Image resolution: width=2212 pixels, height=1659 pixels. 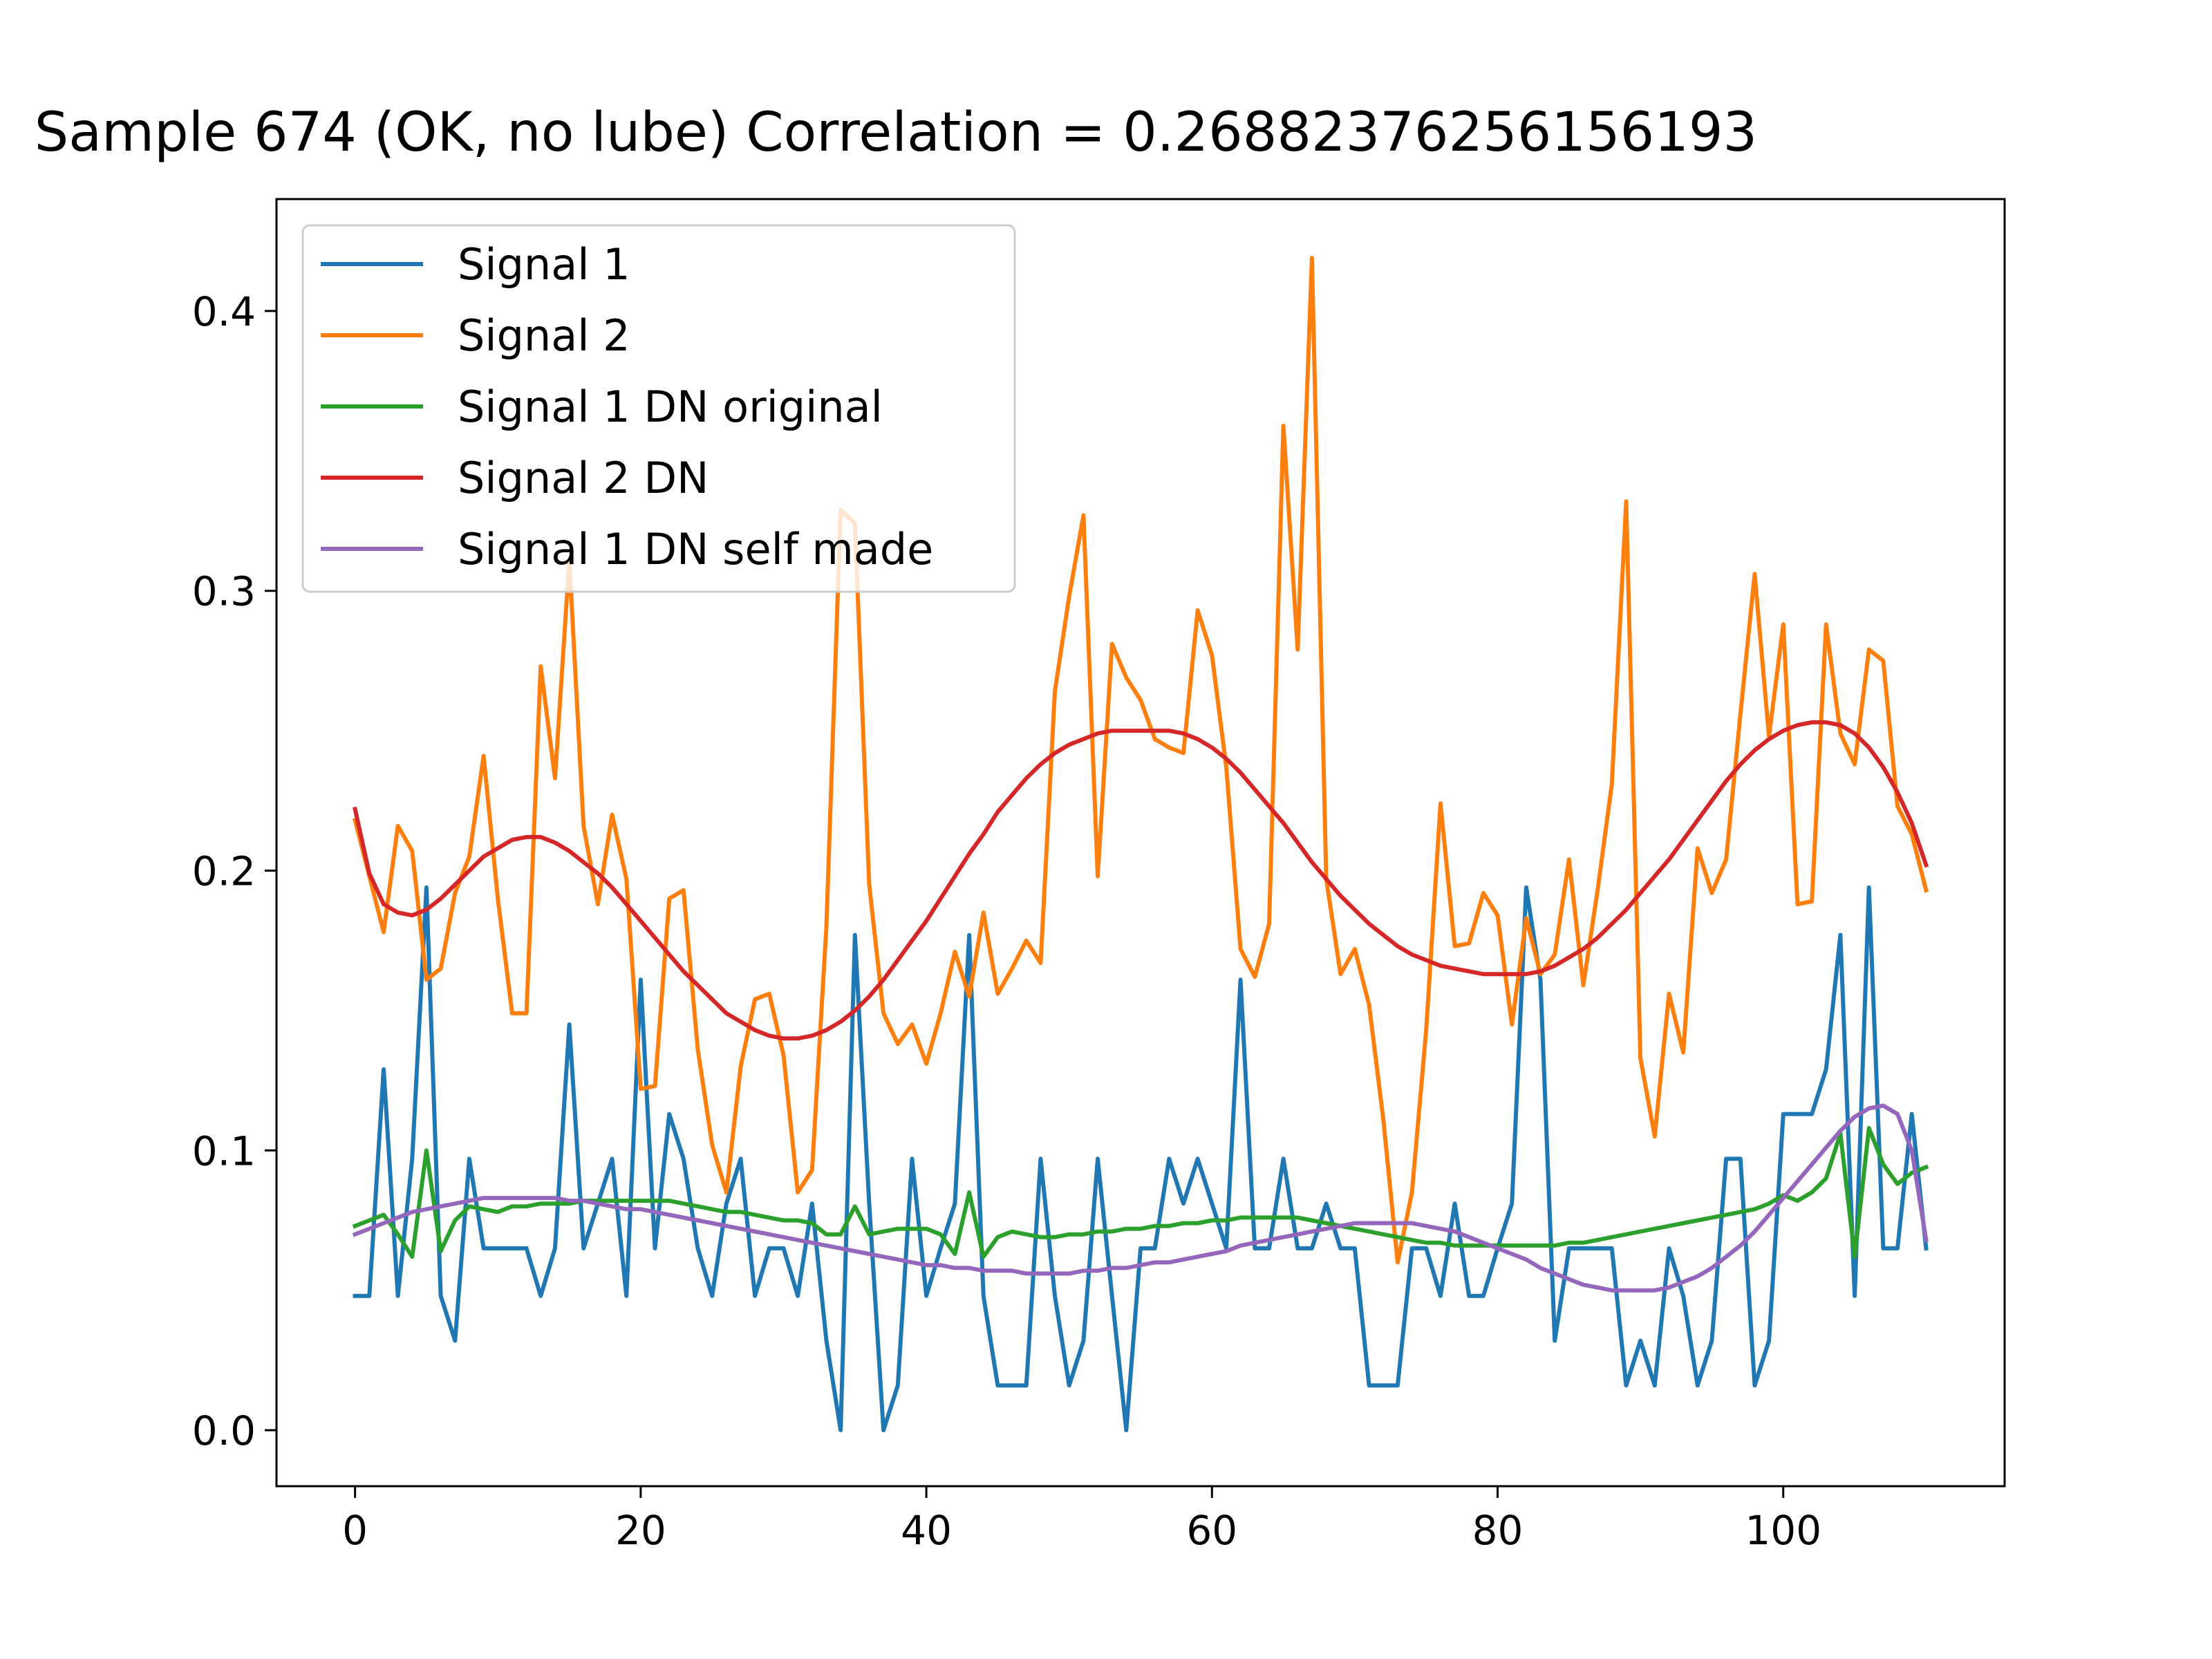 I want to click on y-tick-label: 0.4, so click(x=224, y=311).